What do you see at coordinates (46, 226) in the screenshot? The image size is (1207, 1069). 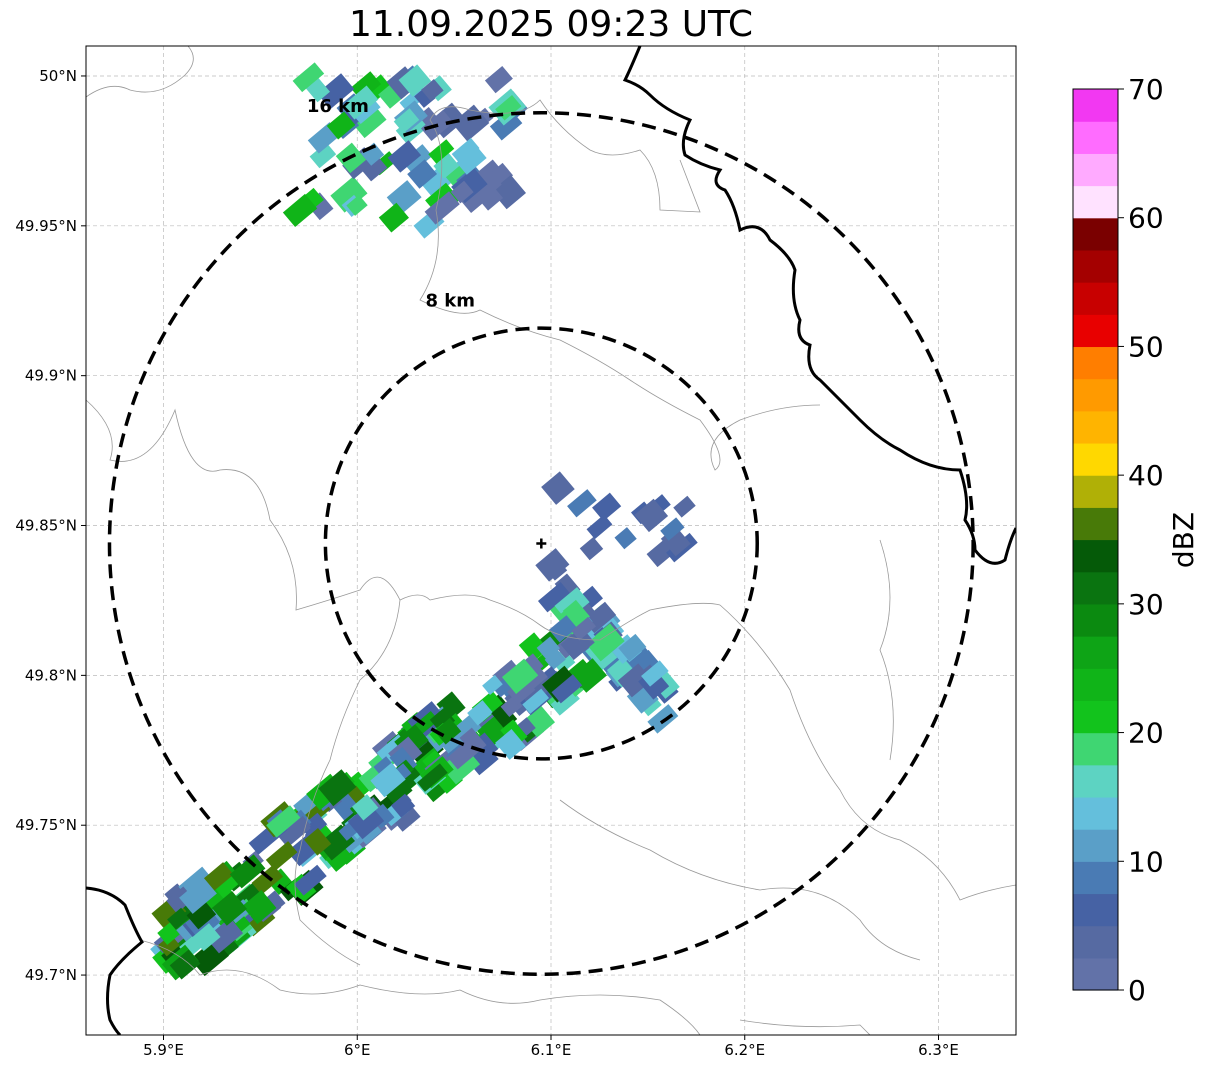 I see `y-tick-label: 49.95°N` at bounding box center [46, 226].